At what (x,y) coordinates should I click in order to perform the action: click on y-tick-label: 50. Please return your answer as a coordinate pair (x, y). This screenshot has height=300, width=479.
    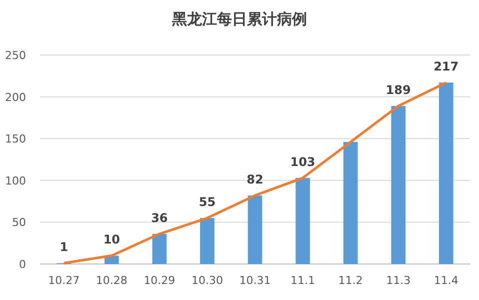
    Looking at the image, I should click on (19, 223).